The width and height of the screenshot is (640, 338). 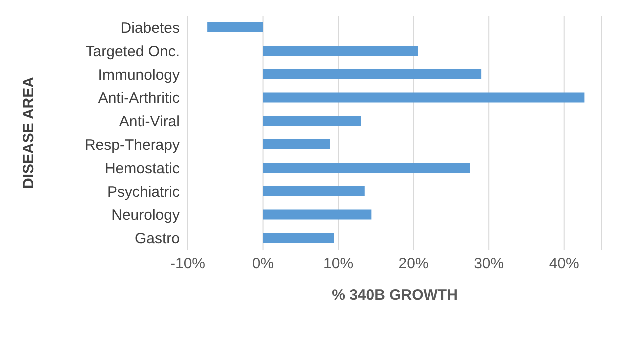 What do you see at coordinates (263, 264) in the screenshot?
I see `x-tick-label: 0%` at bounding box center [263, 264].